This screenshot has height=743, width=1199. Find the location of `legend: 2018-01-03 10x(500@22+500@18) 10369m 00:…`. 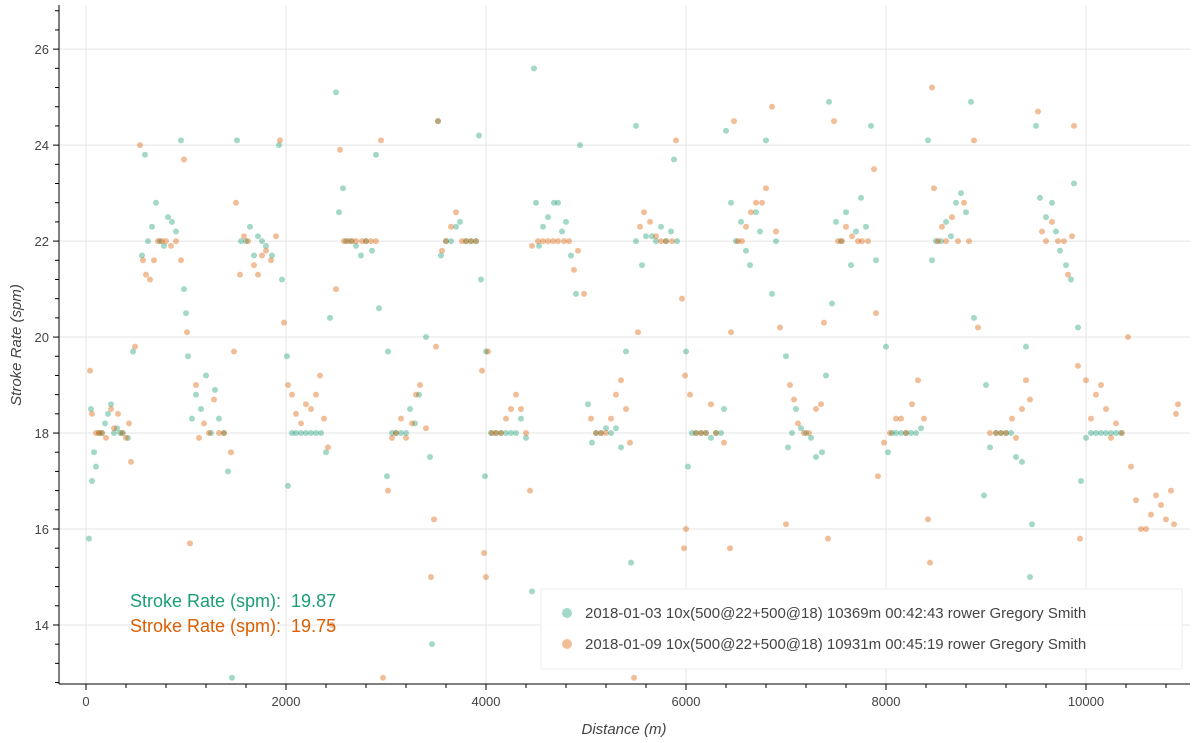

legend: 2018-01-03 10x(500@22+500@18) 10369m 00:… is located at coordinates (861, 629).